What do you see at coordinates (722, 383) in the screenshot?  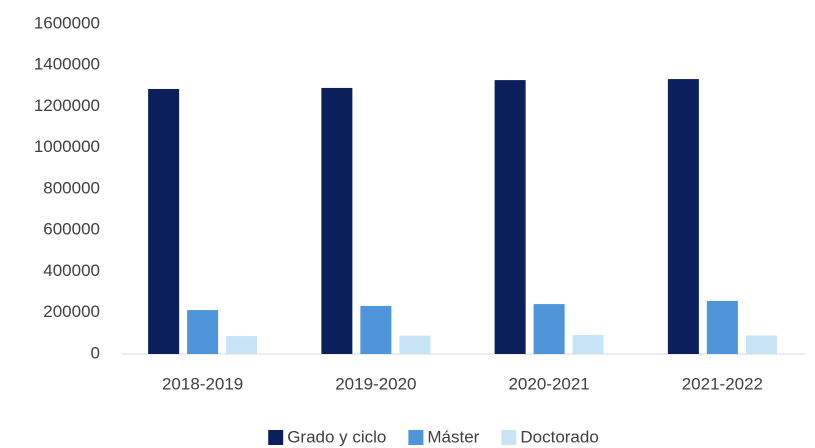 I see `x-tick-label: 2021-2022` at bounding box center [722, 383].